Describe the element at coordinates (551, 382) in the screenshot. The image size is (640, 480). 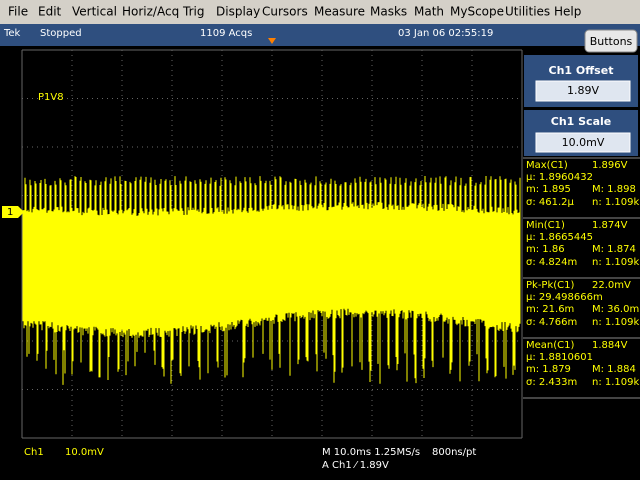
I see `measurement-std: σ: 2.433m` at that location.